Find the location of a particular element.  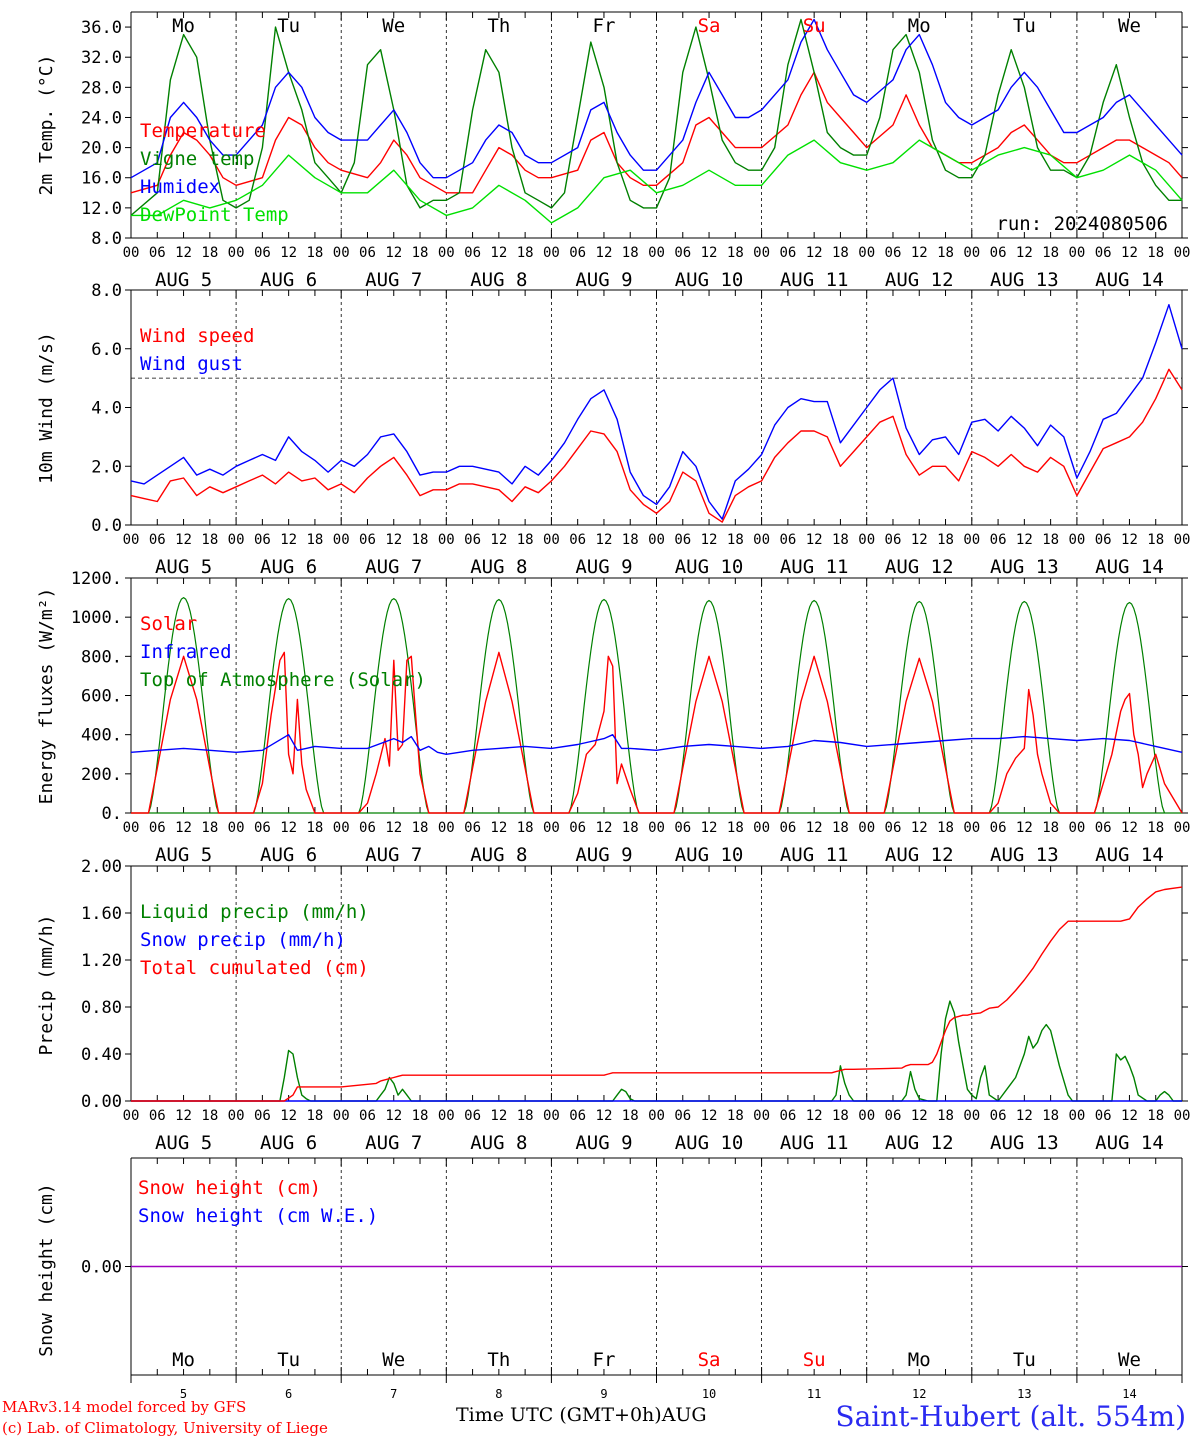

hour-label-end: 00 is located at coordinates (1182, 828).